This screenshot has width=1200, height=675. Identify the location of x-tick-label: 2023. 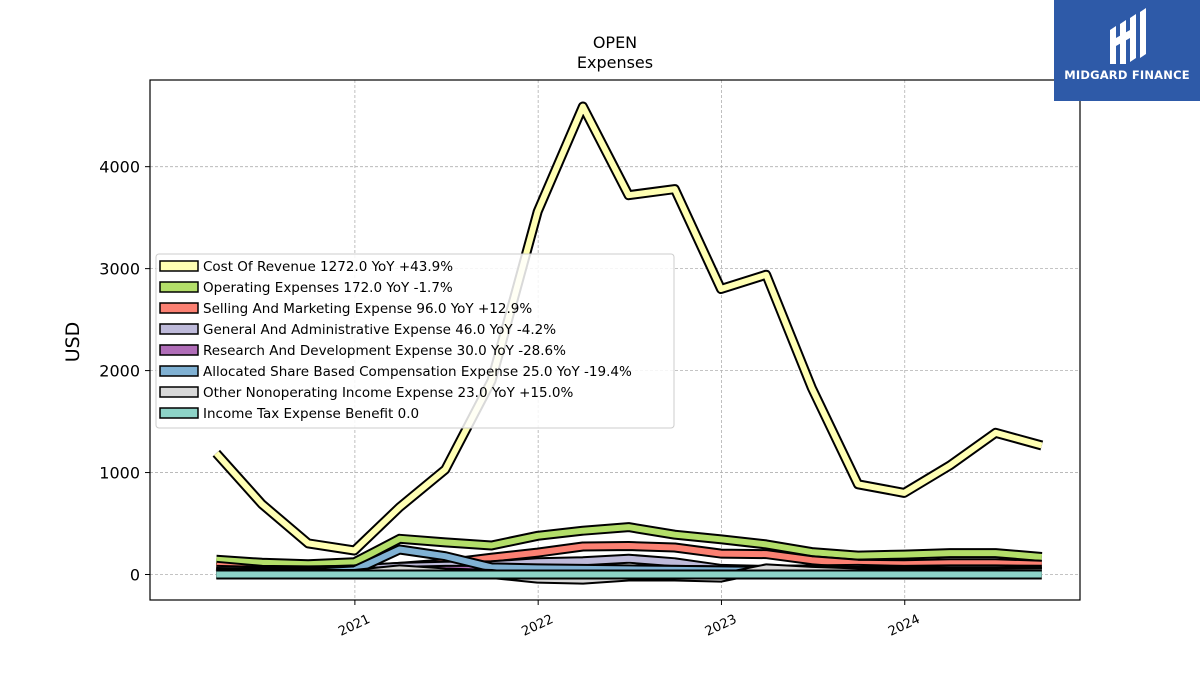
(721, 626).